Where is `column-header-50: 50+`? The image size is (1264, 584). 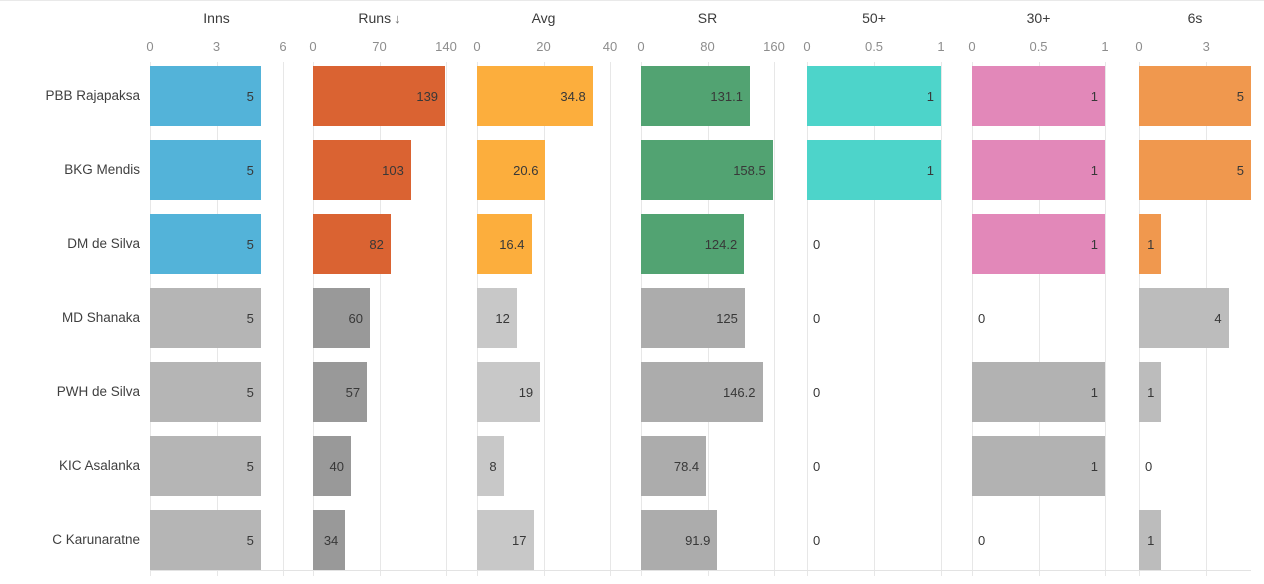 column-header-50: 50+ is located at coordinates (874, 18).